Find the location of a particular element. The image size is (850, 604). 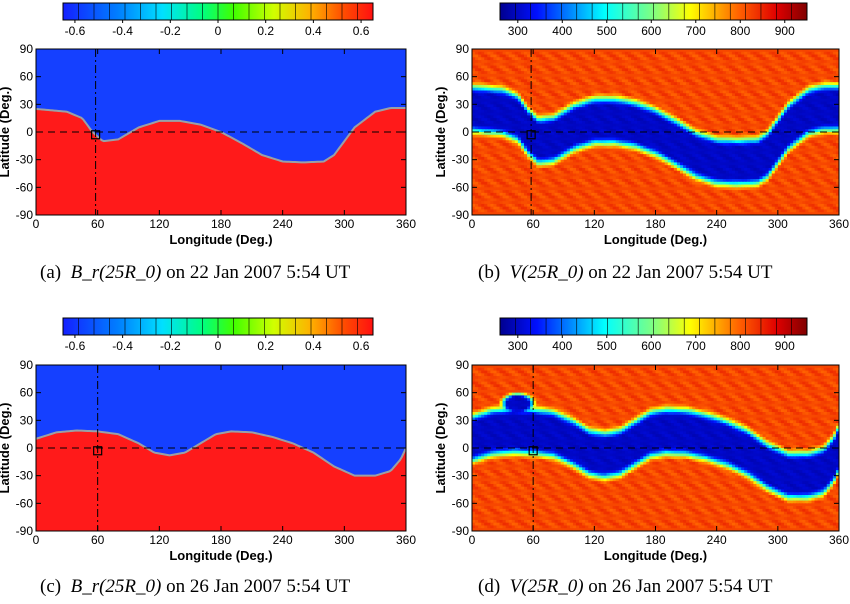

colorbar: 300 400 500 600 700 800 900 is located at coordinates (653, 20).